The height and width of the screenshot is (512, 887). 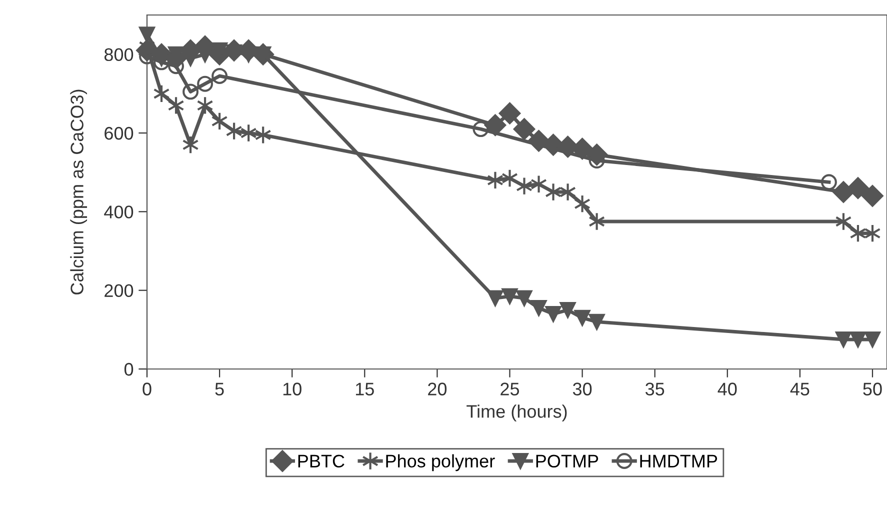 What do you see at coordinates (119, 55) in the screenshot?
I see `y-tick-label: 800` at bounding box center [119, 55].